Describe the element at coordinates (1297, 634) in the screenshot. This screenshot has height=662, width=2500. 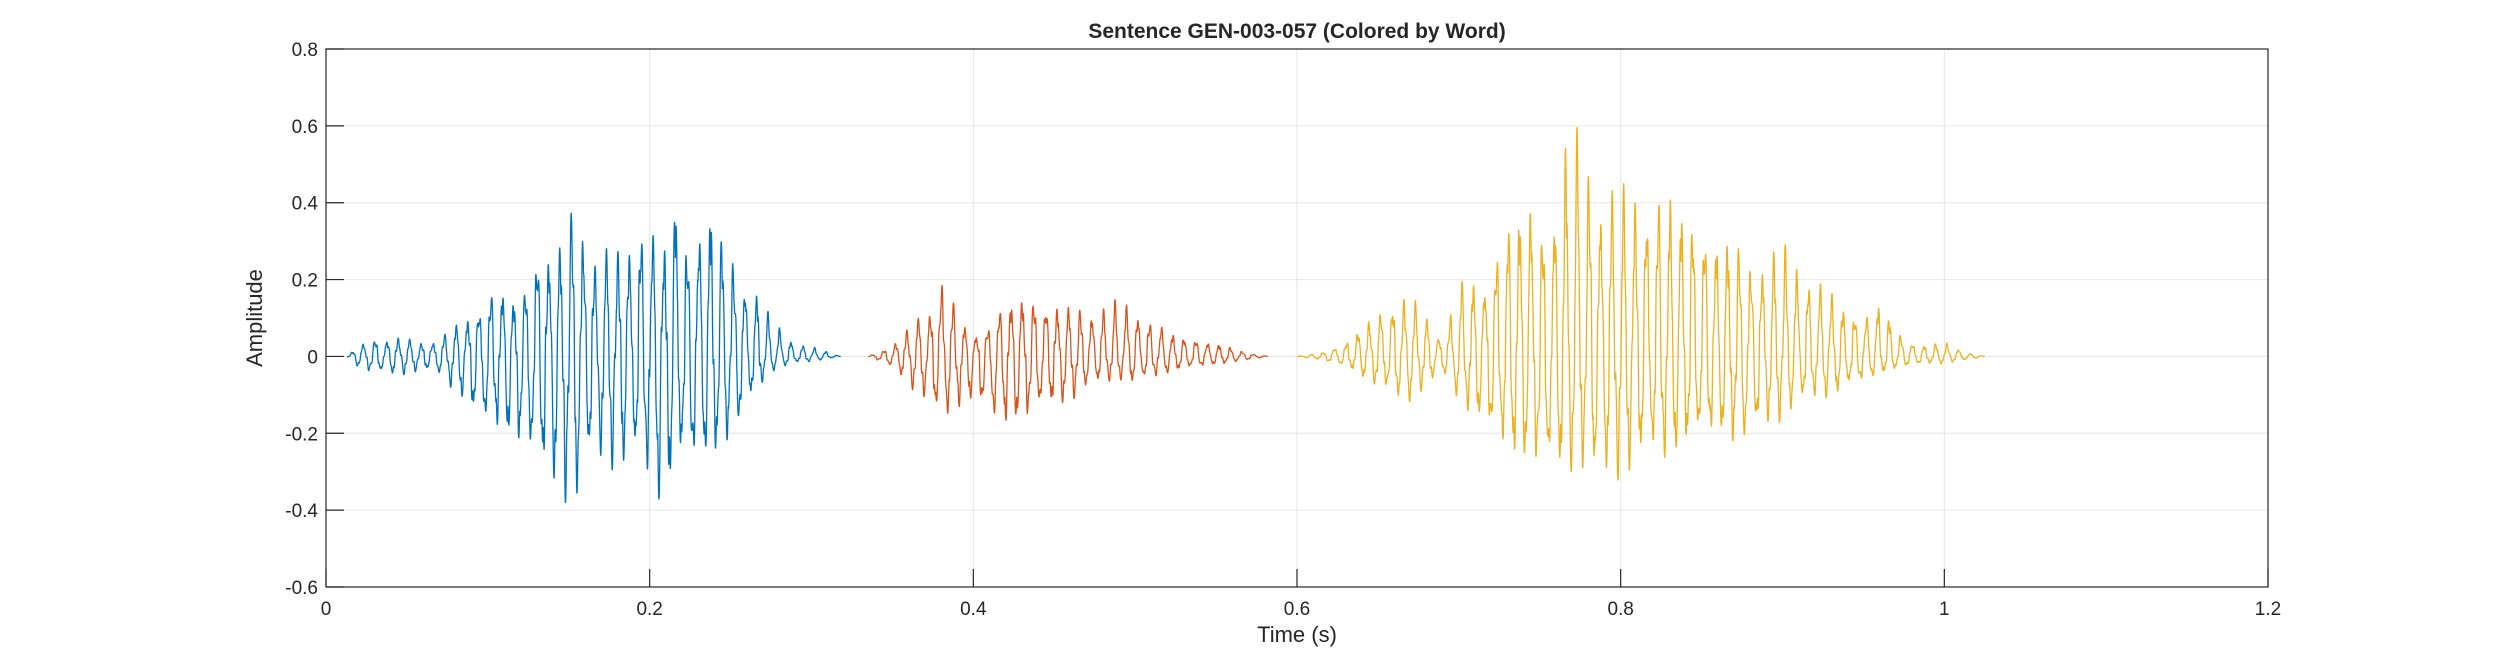
I see `x-axis-label: Time (s)` at that location.